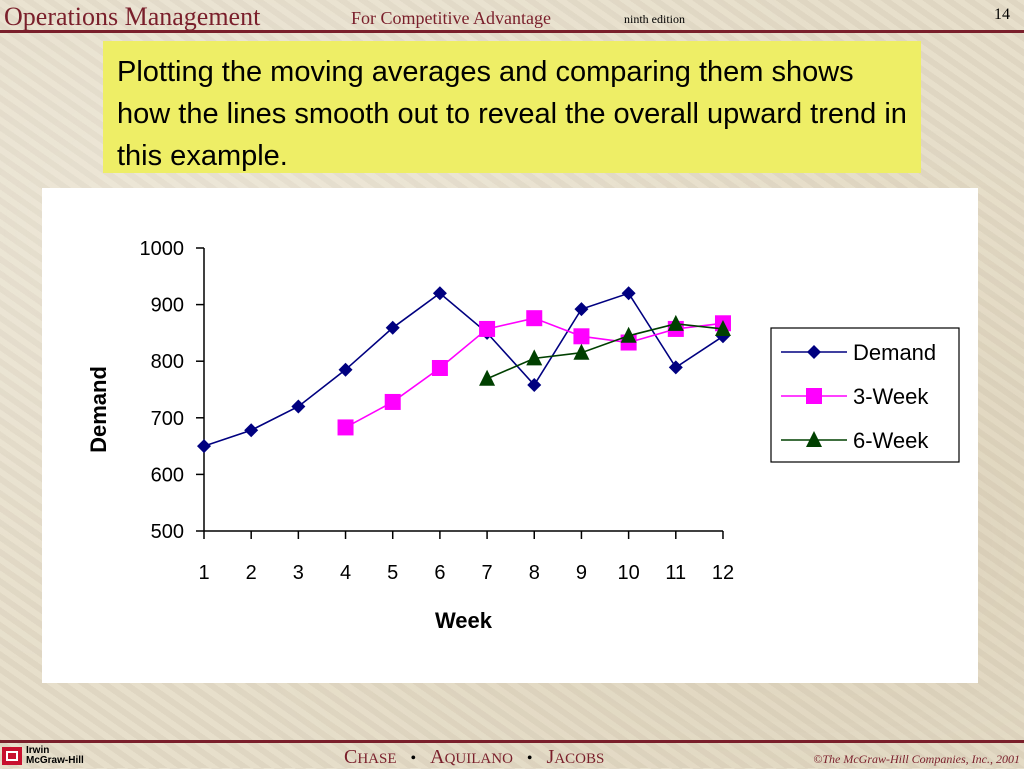 Image resolution: width=1024 pixels, height=769 pixels. Describe the element at coordinates (512, 31) in the screenshot. I see `header-rule` at that location.